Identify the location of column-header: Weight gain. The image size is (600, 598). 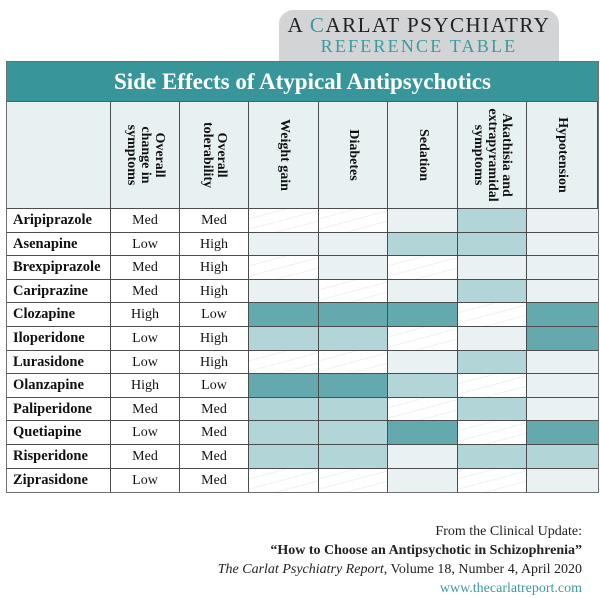
(284, 155).